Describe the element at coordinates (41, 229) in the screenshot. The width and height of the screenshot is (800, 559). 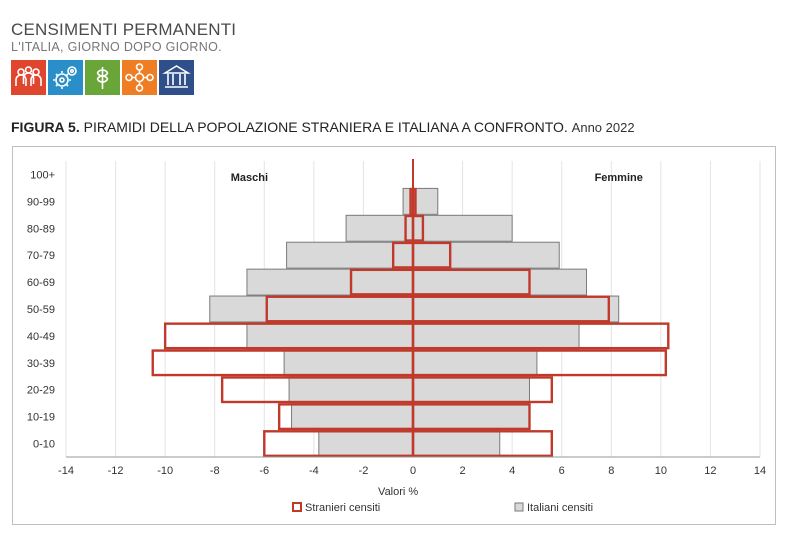
I see `category-label: 80-89` at that location.